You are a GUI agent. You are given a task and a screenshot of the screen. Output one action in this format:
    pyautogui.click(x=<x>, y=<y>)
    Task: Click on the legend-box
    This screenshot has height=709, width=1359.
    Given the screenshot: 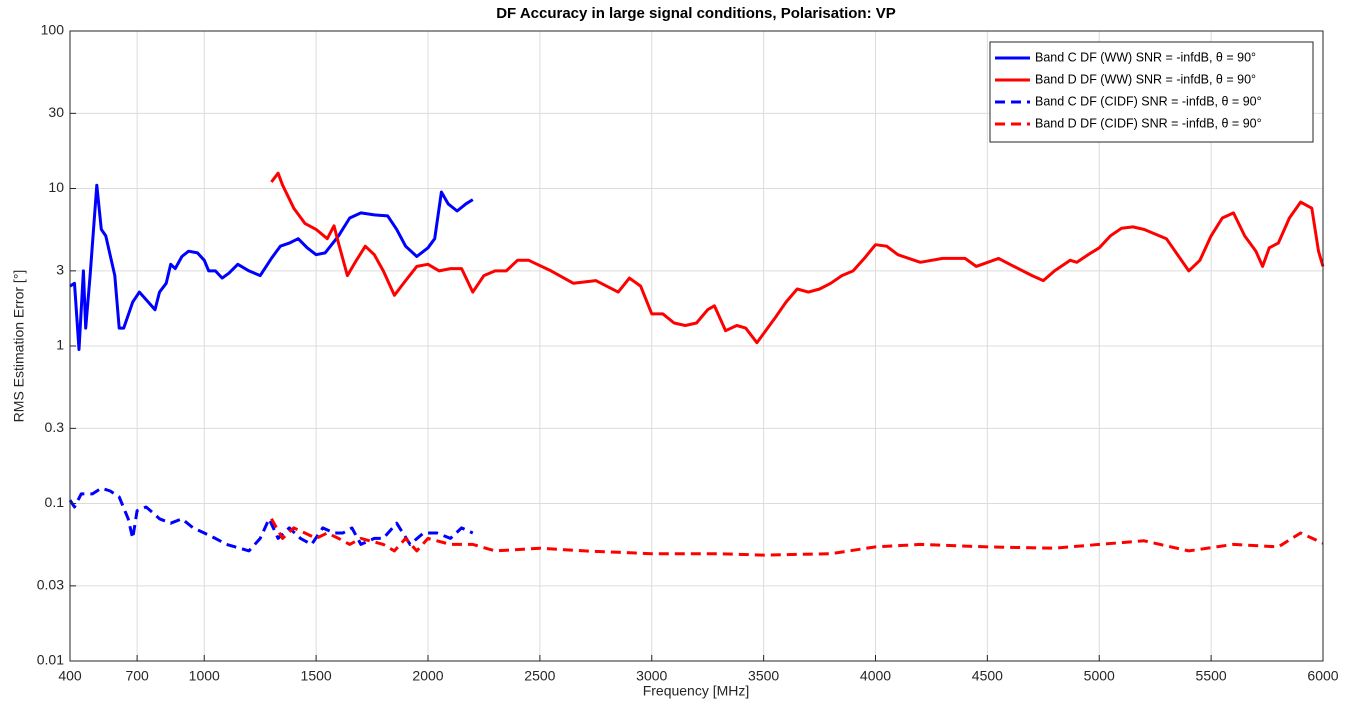 What is the action you would take?
    pyautogui.click(x=1151, y=92)
    